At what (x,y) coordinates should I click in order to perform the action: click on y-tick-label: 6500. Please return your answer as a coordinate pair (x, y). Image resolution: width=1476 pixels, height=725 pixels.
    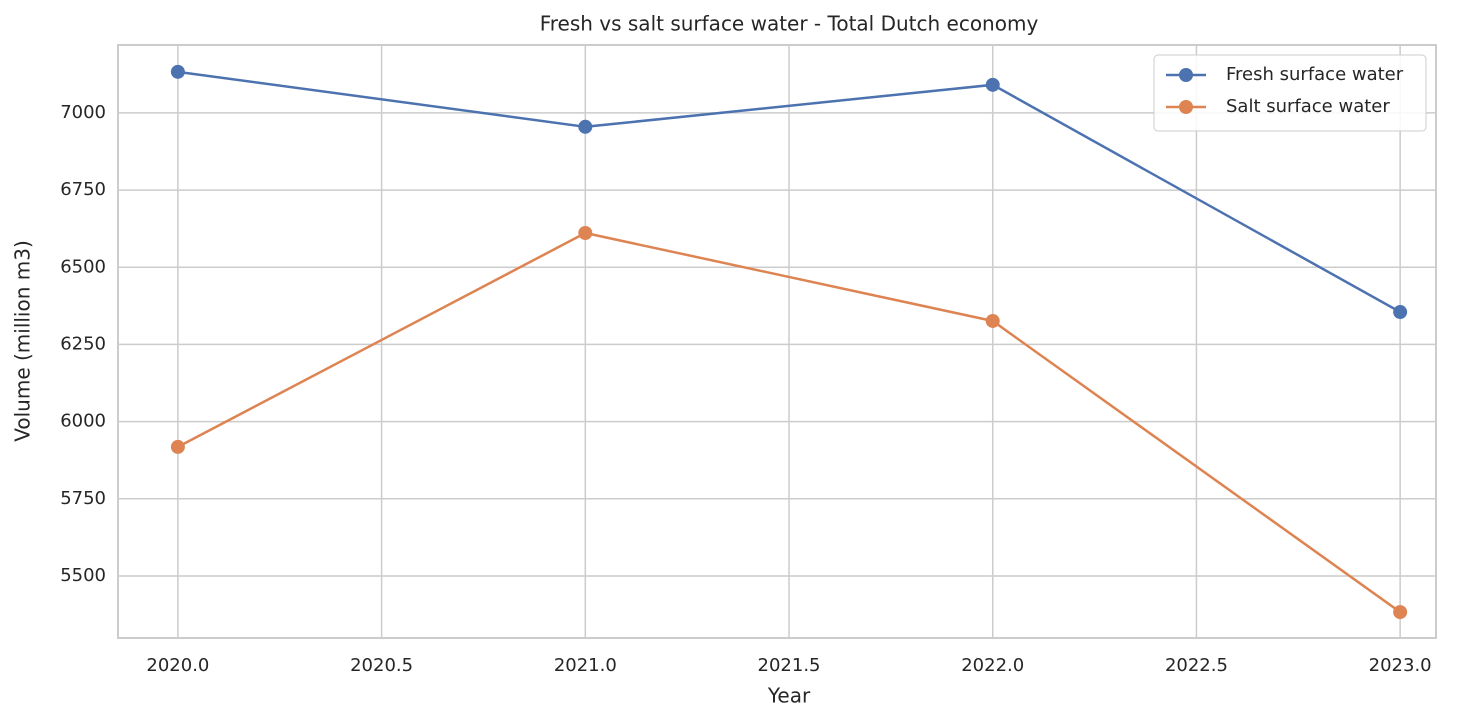
    Looking at the image, I should click on (83, 266).